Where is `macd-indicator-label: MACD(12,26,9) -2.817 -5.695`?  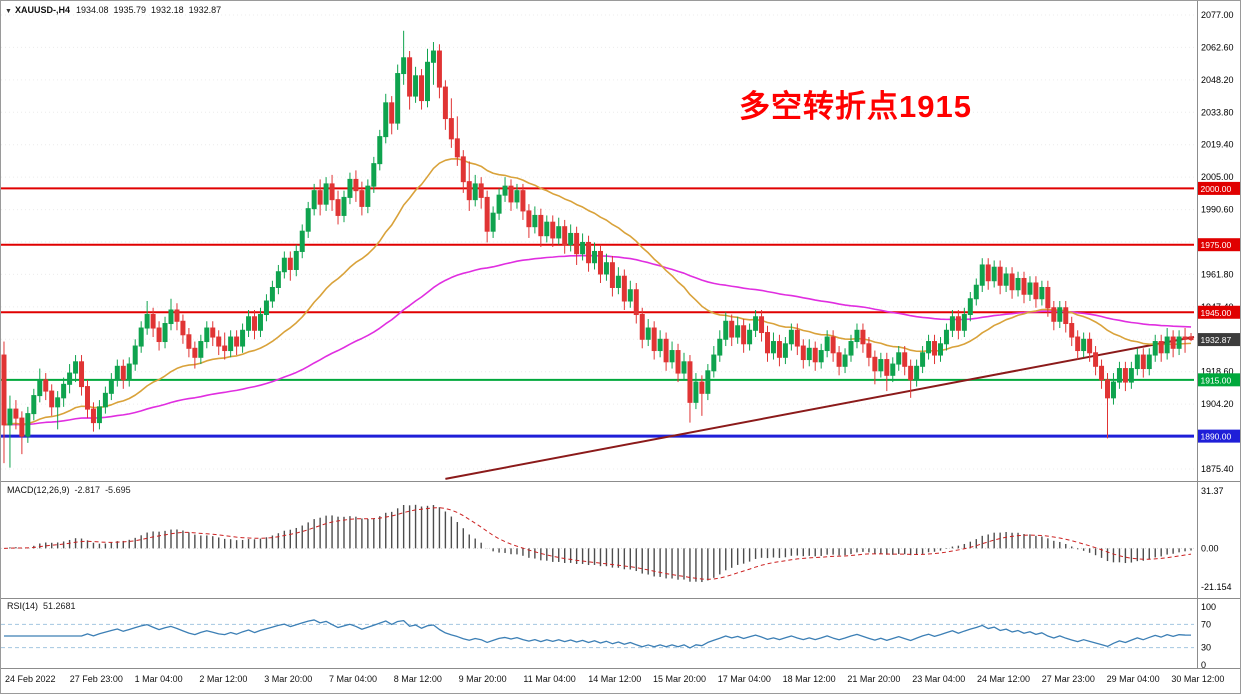
macd-indicator-label: MACD(12,26,9) -2.817 -5.695 is located at coordinates (69, 490).